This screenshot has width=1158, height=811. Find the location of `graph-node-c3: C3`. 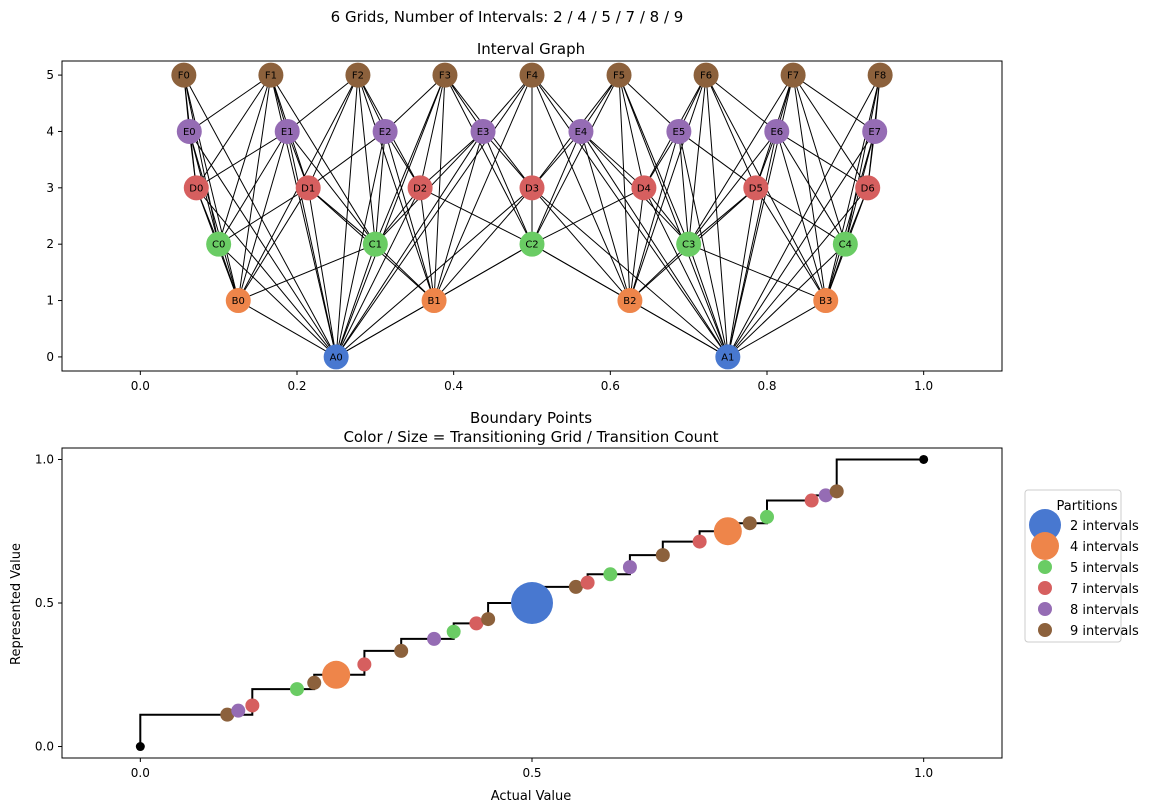

graph-node-c3: C3 is located at coordinates (689, 244).